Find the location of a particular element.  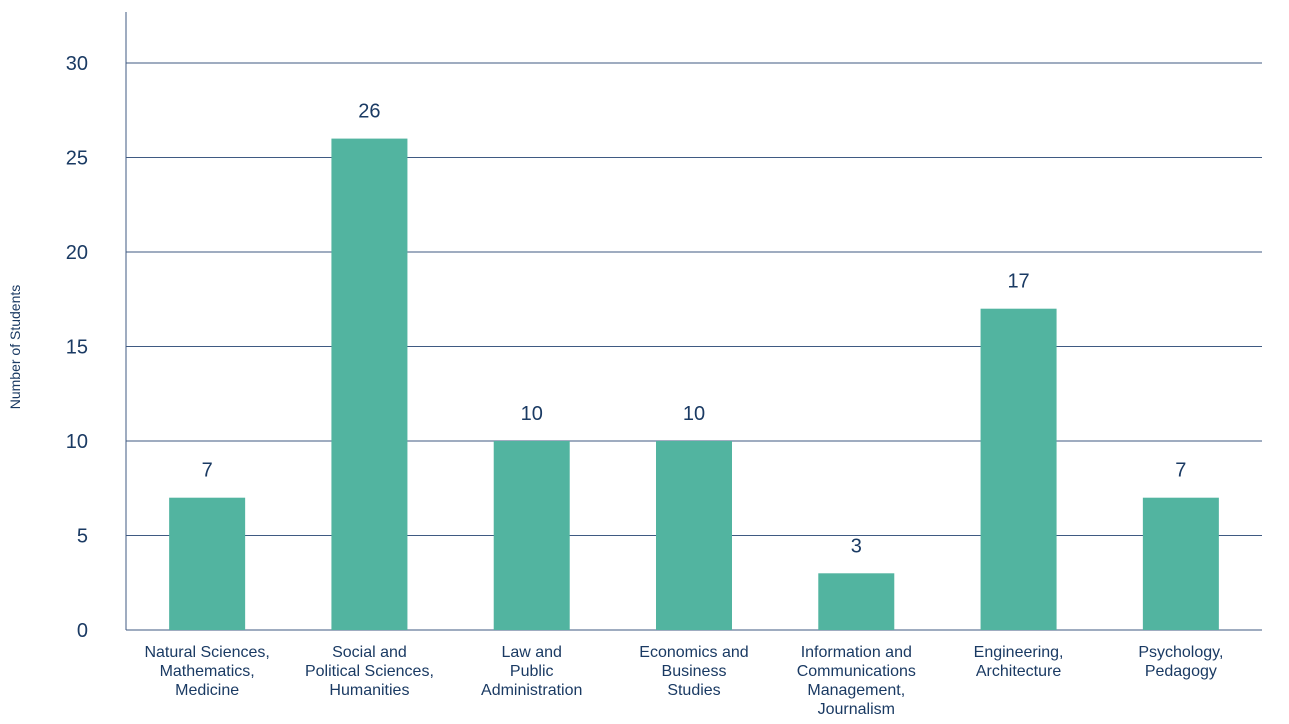

y-tick-label: 10 is located at coordinates (77, 442).